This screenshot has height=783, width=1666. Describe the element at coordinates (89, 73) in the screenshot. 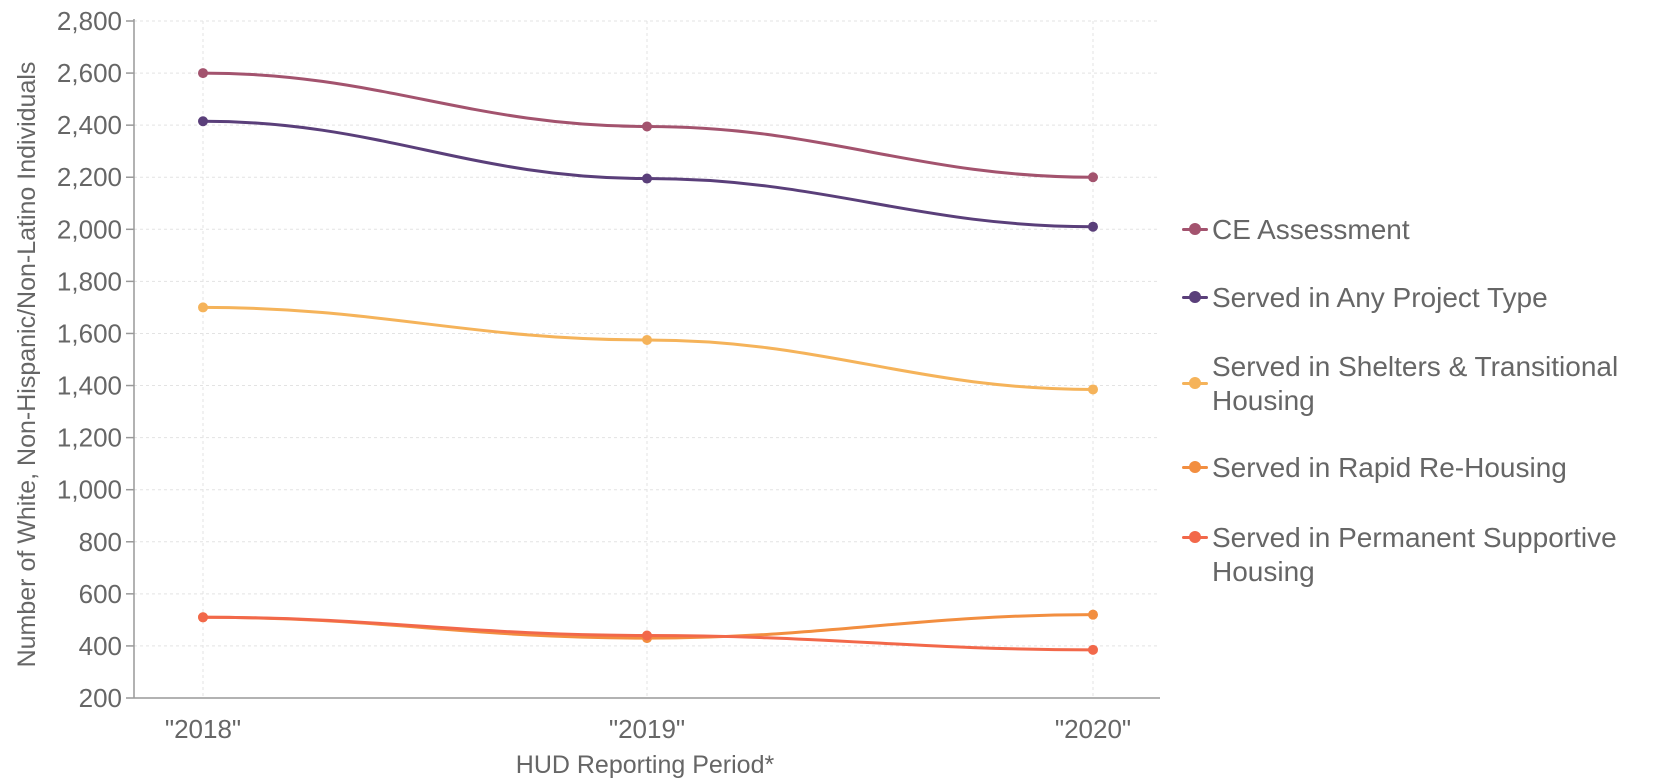

I see `y-tick-label: 2,600` at that location.